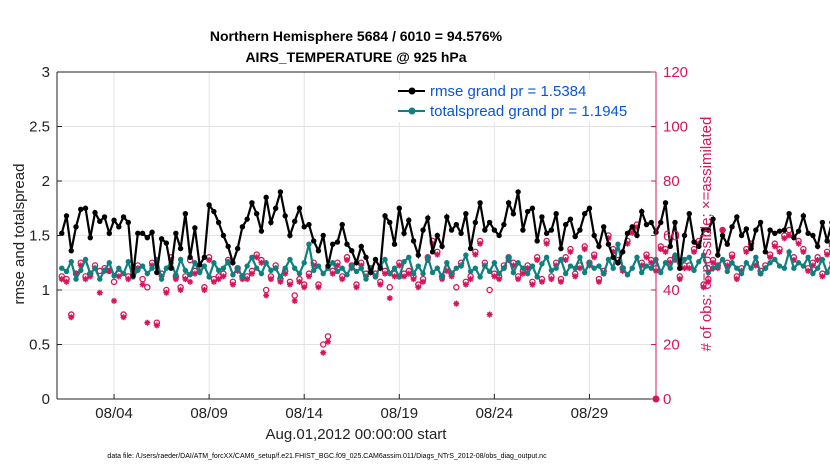 Image resolution: width=830 pixels, height=470 pixels. I want to click on x-tick-label: 08/19, so click(400, 413).